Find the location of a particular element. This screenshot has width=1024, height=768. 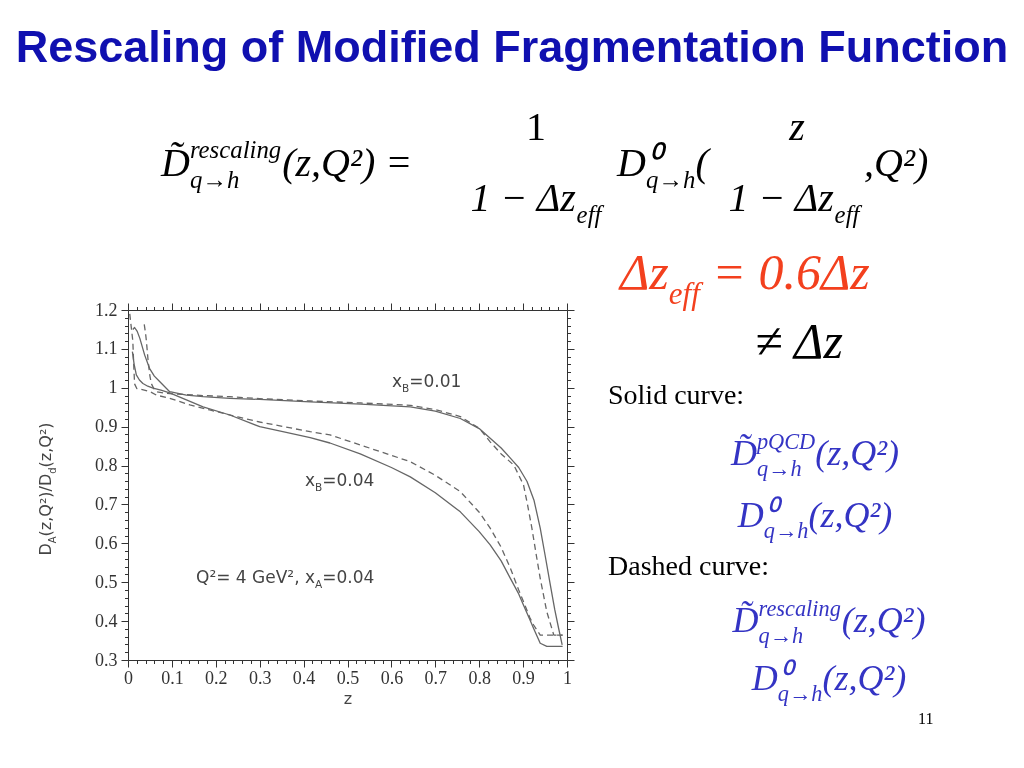

x-tick-label: 0.1 is located at coordinates (172, 677).